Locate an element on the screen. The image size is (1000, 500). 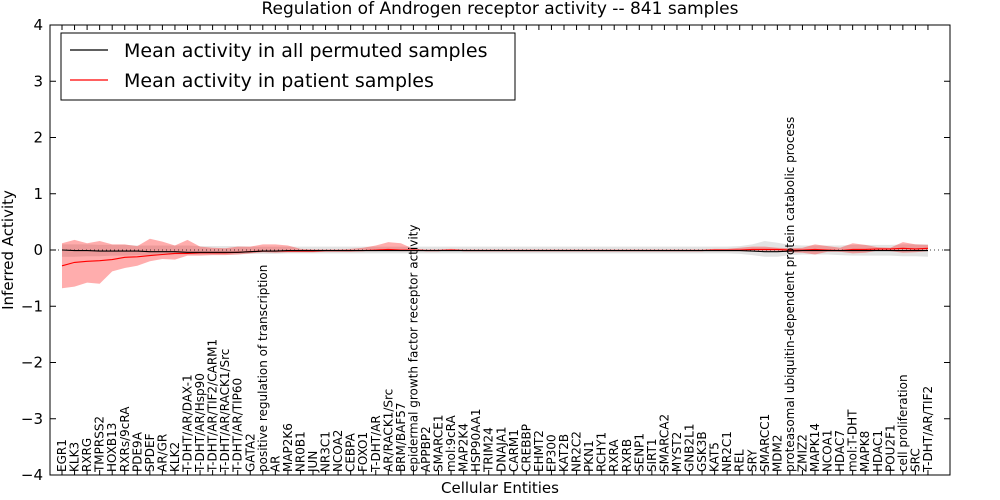
x-category-label: KLK3 is located at coordinates (75, 457).